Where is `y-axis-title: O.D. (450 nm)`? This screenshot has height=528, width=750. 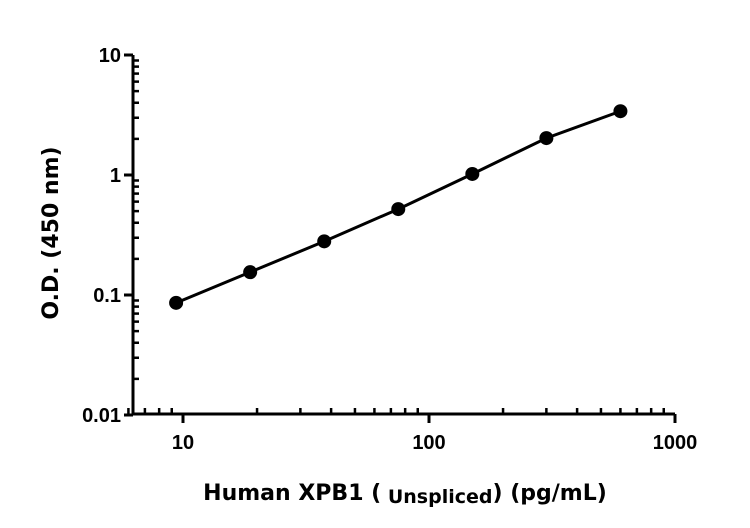 y-axis-title: O.D. (450 nm) is located at coordinates (51, 232).